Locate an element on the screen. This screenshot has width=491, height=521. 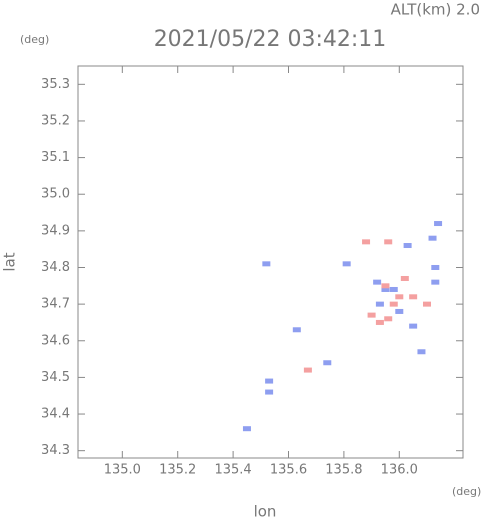
y-axis-label: lat is located at coordinates (10, 261).